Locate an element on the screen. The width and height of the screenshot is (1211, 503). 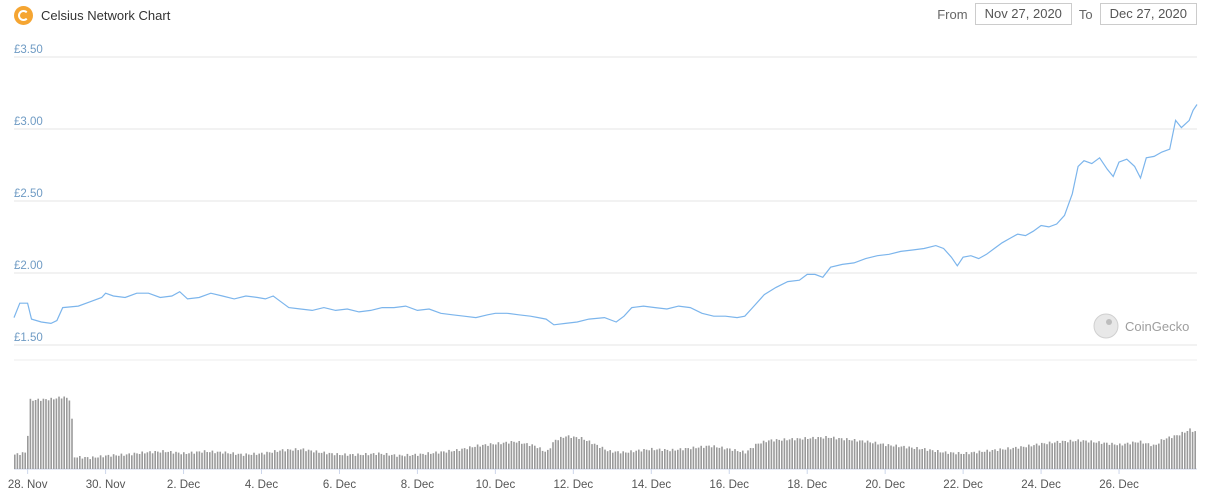
to-label: To is located at coordinates (1085, 14).